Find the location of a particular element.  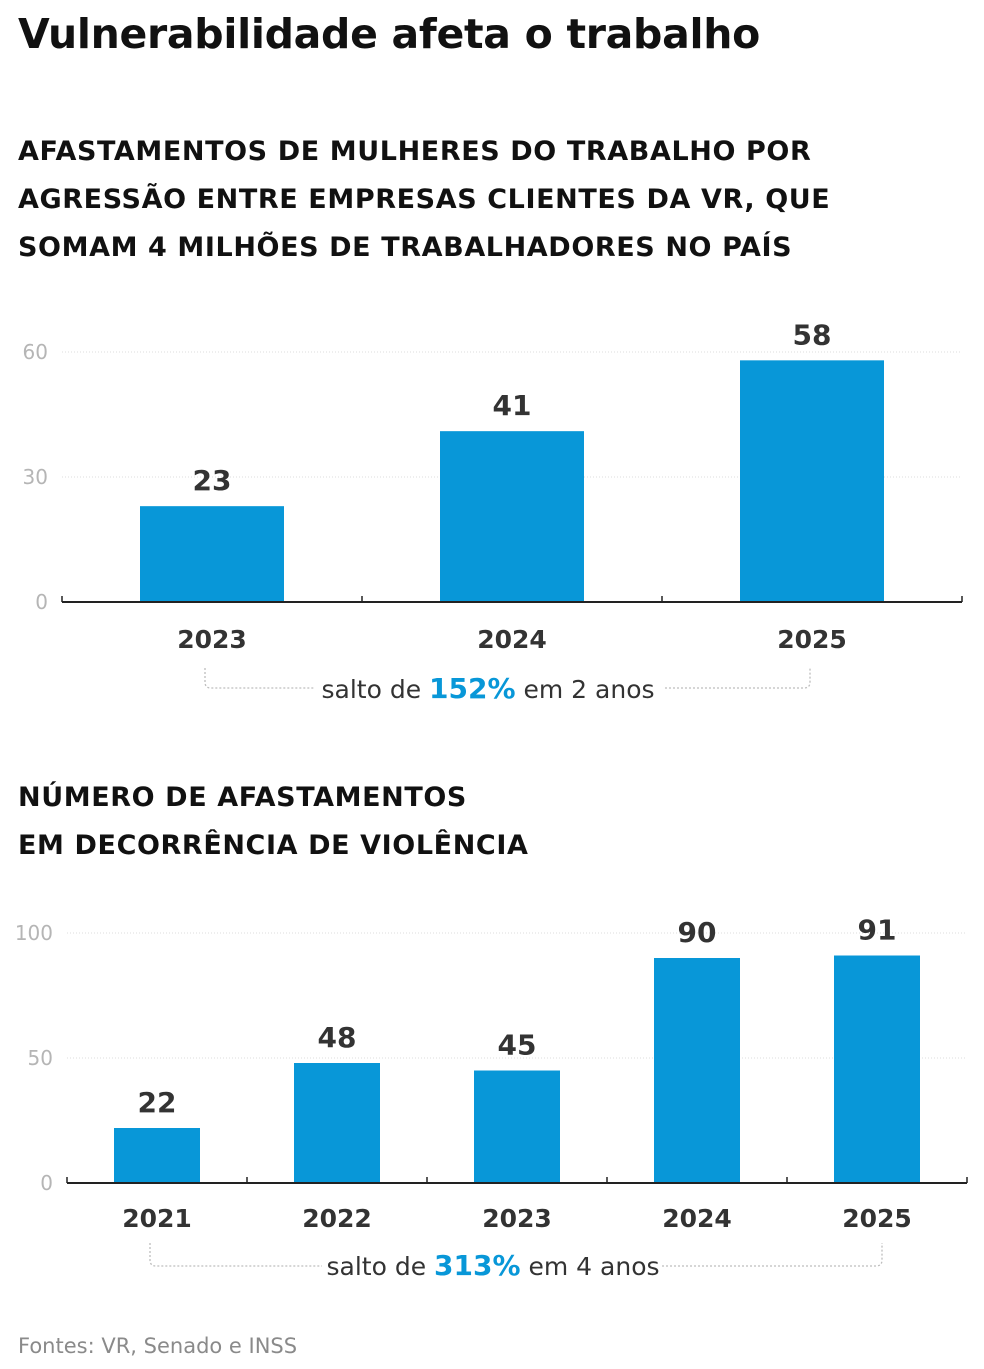

annotation-suffix: em 2 anos is located at coordinates (585, 689).